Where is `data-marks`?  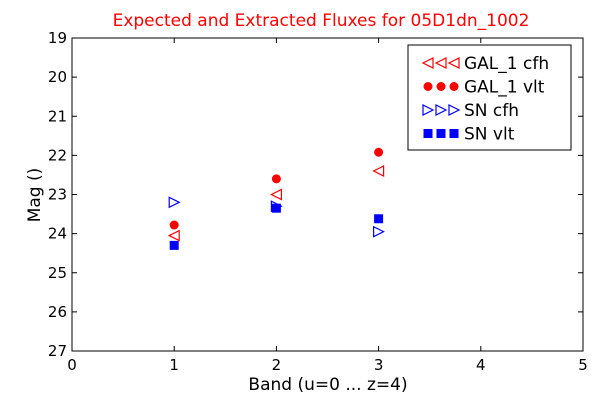
data-marks is located at coordinates (276, 198).